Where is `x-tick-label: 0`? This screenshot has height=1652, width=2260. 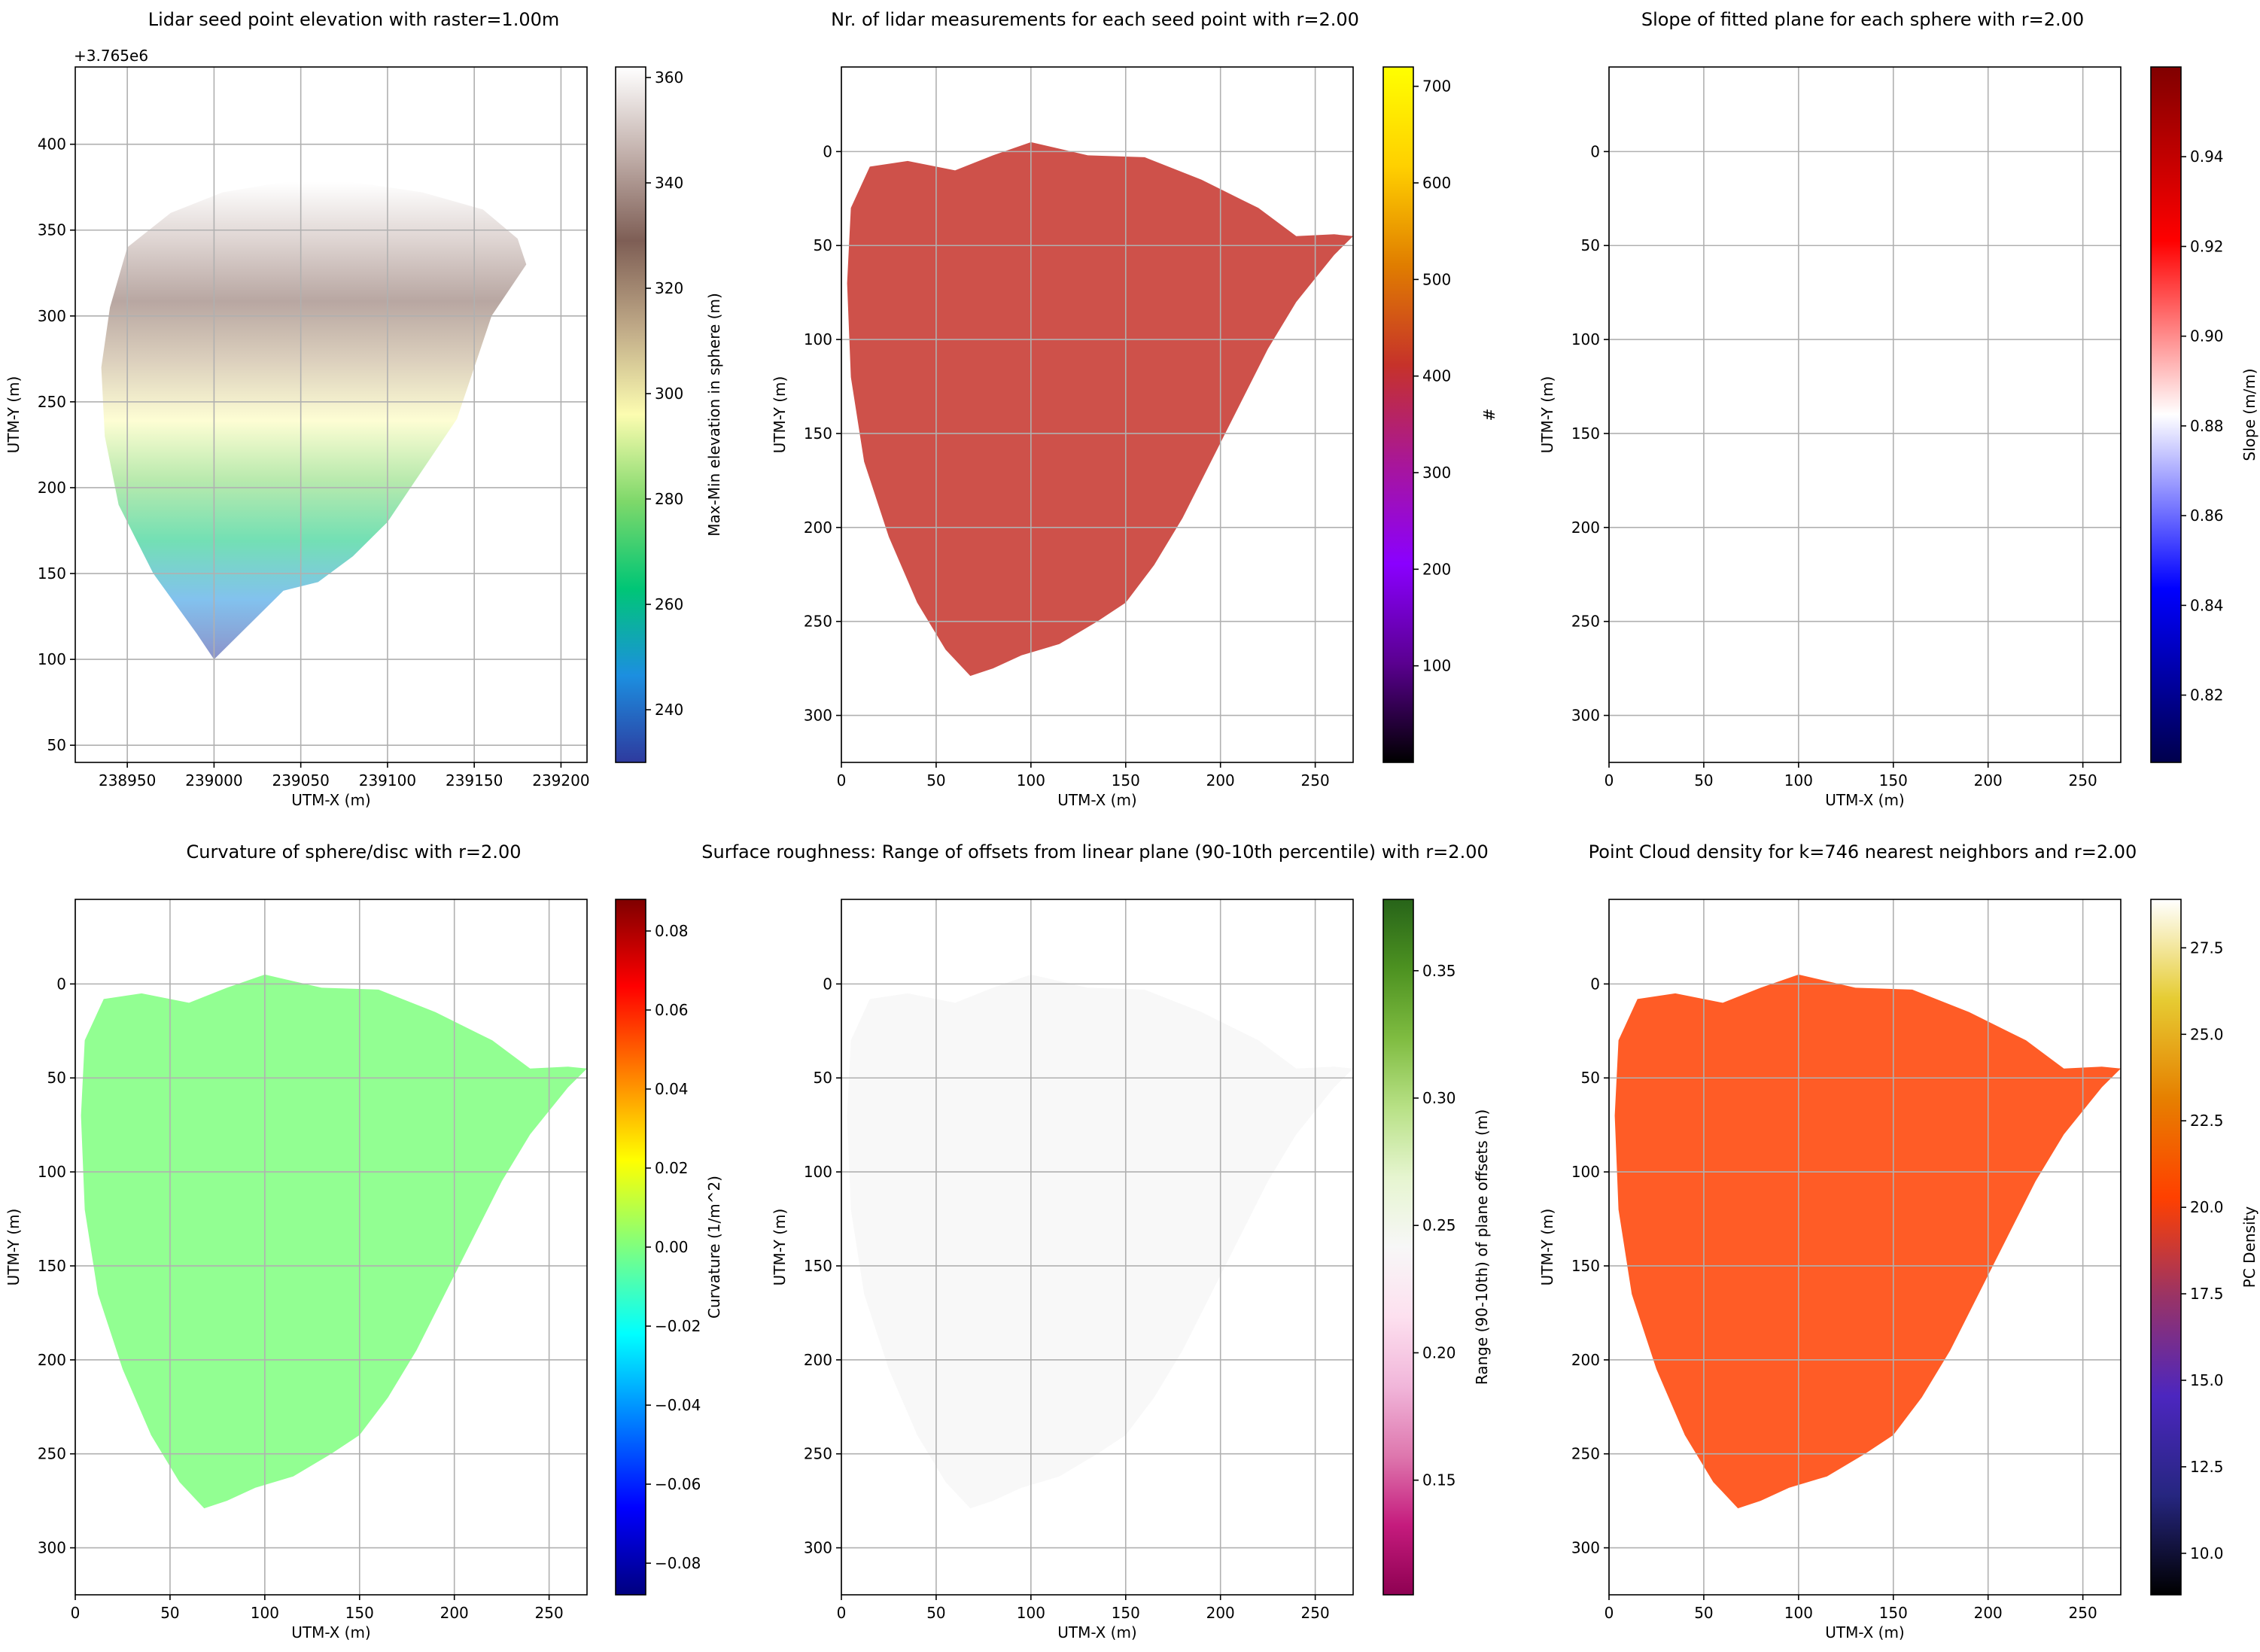
x-tick-label: 0 is located at coordinates (842, 780).